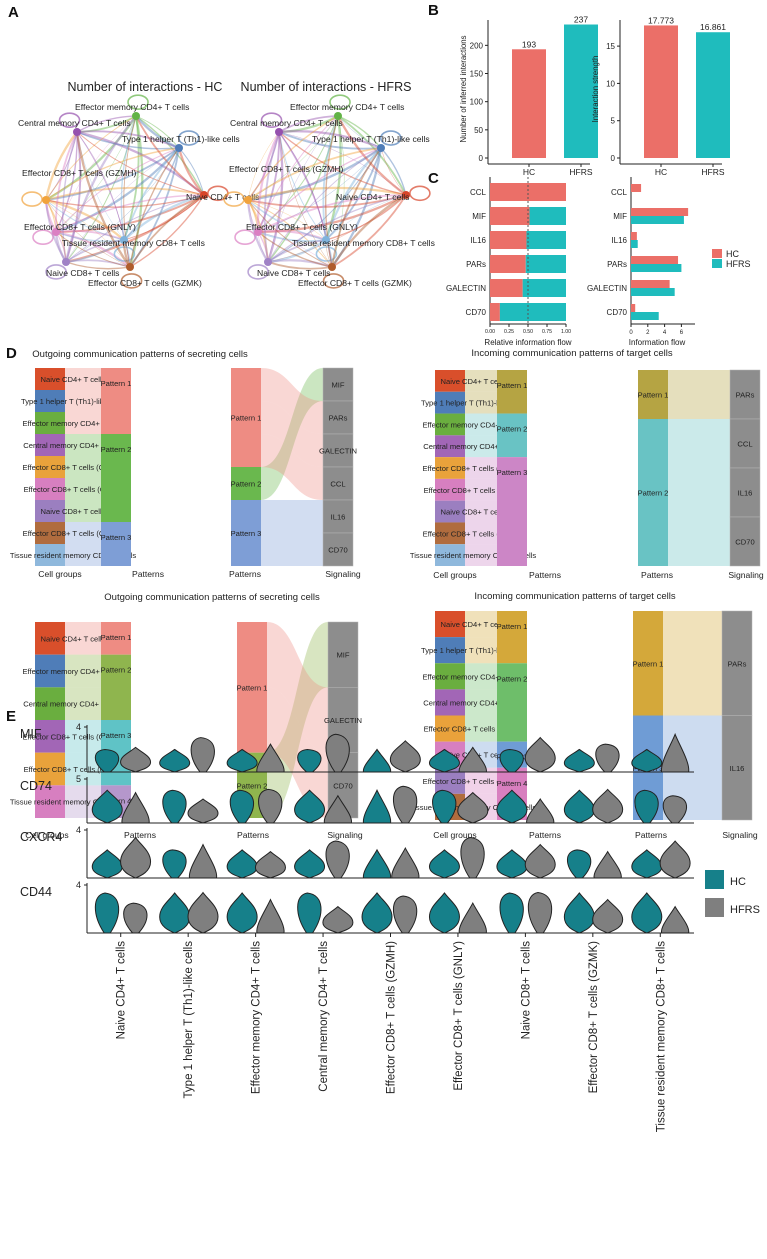  What do you see at coordinates (189, 1020) in the screenshot?
I see `x-tick-label: Type 1 helper T (Th1)-like cells` at bounding box center [189, 1020].